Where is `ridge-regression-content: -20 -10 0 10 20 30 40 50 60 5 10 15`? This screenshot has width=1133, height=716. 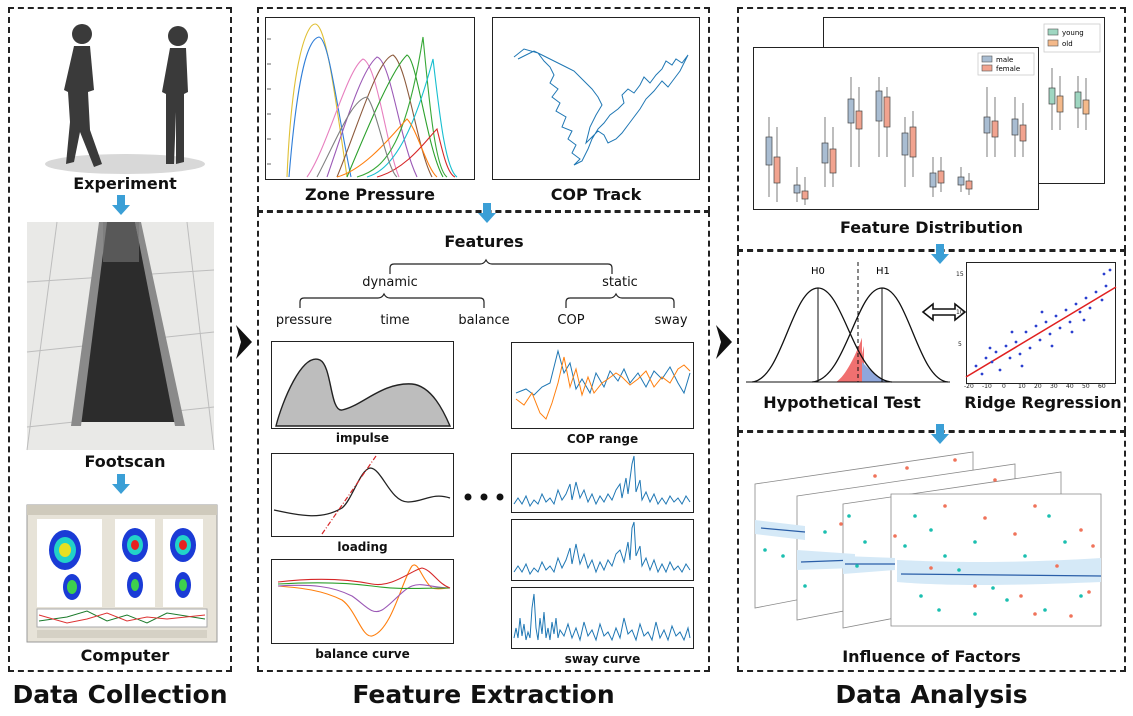 ridge-regression-content: -20 -10 0 10 20 30 40 50 60 5 10 15 is located at coordinates (1036, 329).